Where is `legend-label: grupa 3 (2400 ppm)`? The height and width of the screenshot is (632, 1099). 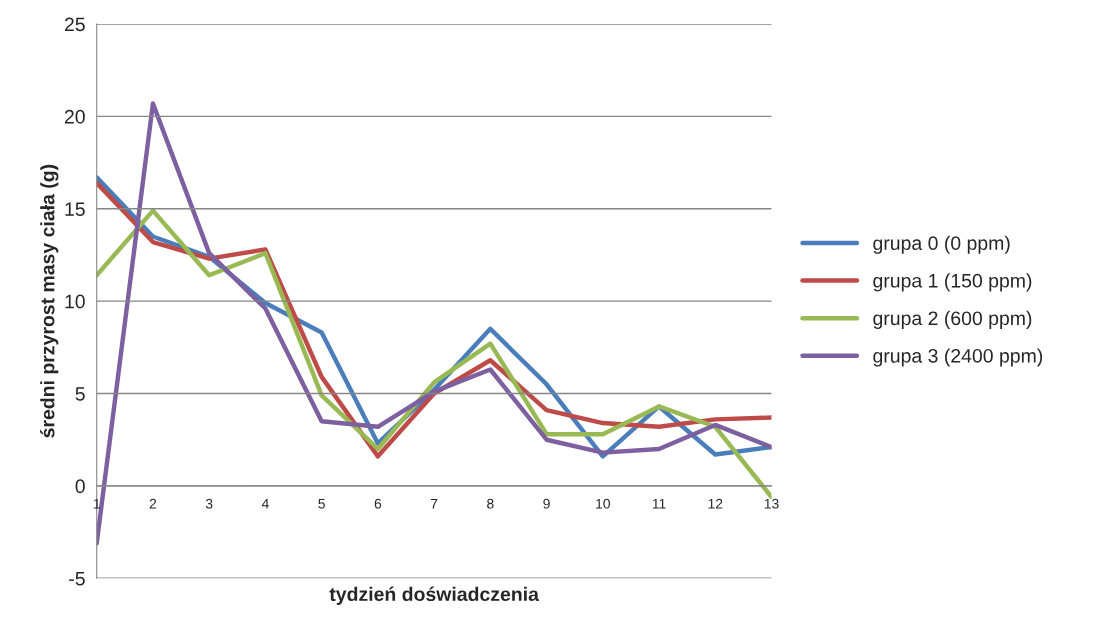 legend-label: grupa 3 (2400 ppm) is located at coordinates (958, 357).